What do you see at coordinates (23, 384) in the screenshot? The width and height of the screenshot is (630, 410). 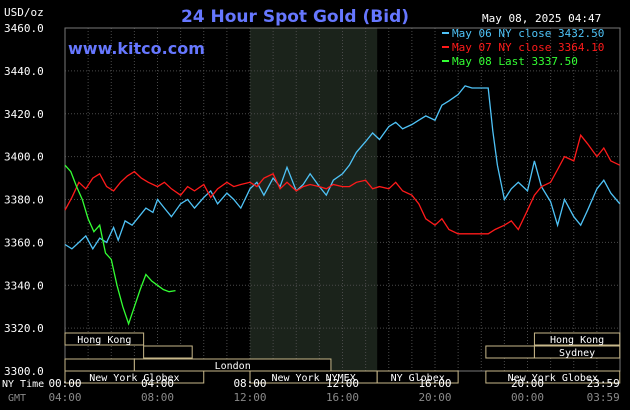 I see `x-axis-ny-label: NY Time` at bounding box center [23, 384].